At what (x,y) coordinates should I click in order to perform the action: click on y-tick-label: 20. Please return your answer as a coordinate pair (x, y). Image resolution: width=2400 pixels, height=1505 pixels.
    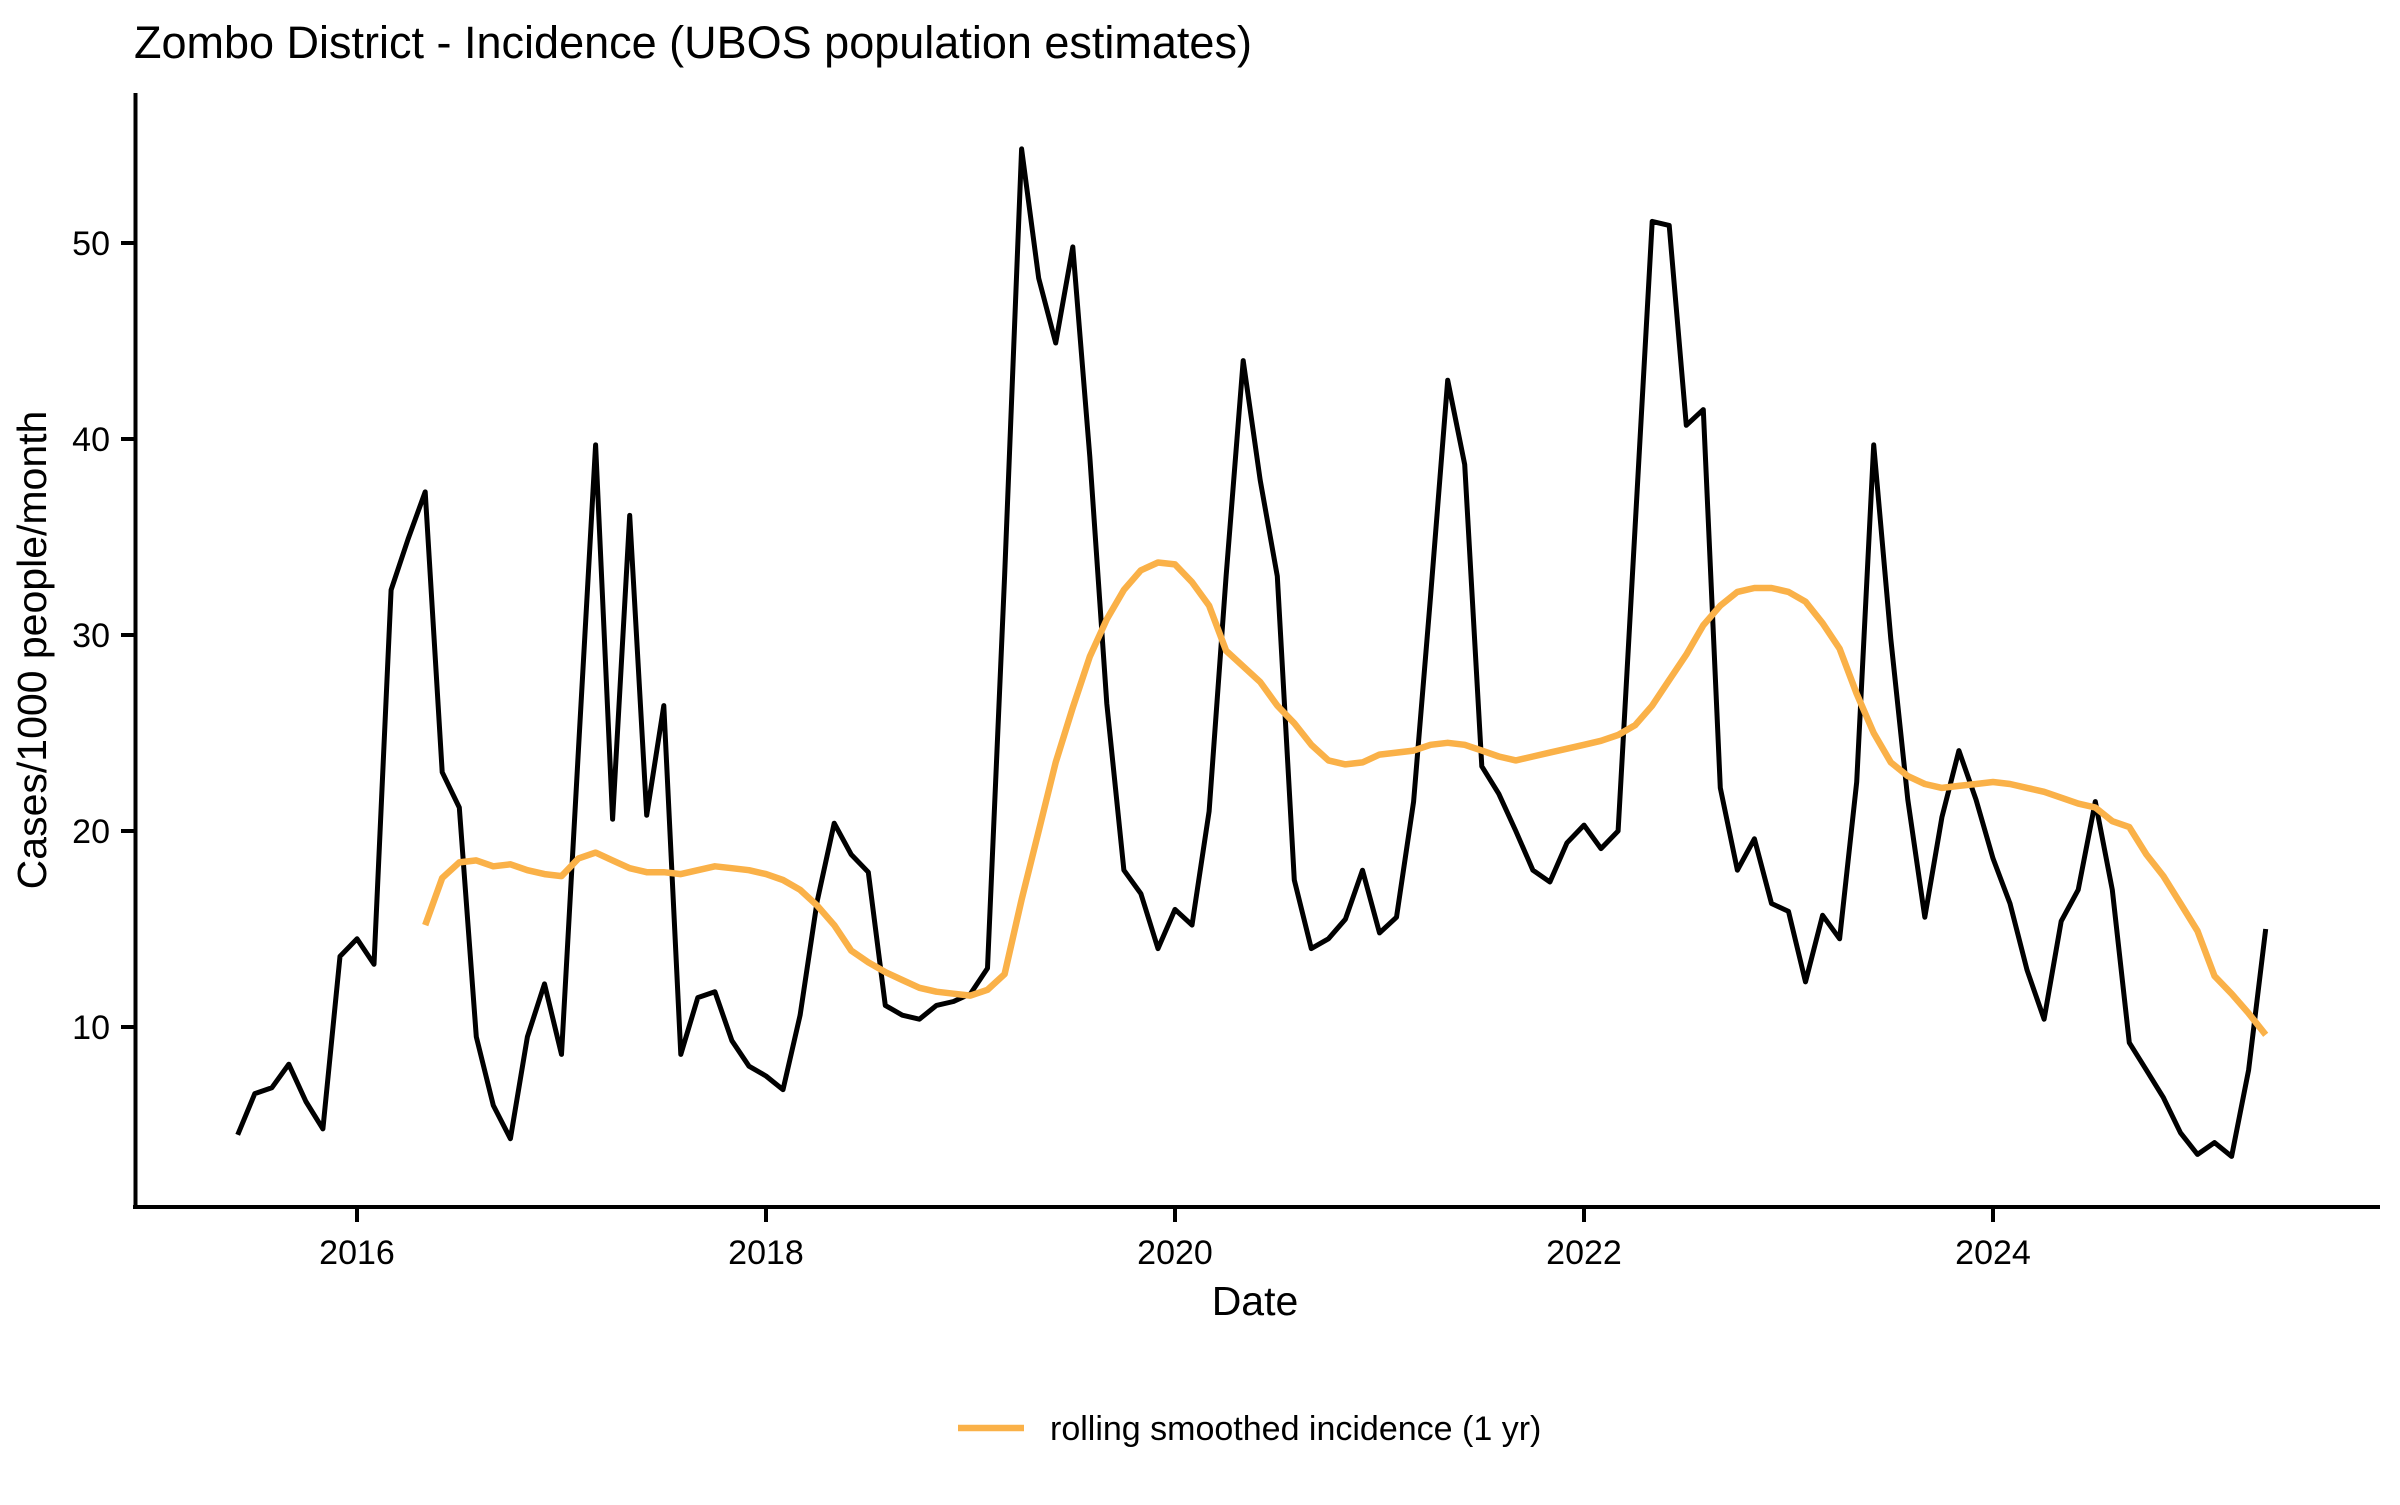
    Looking at the image, I should click on (91, 832).